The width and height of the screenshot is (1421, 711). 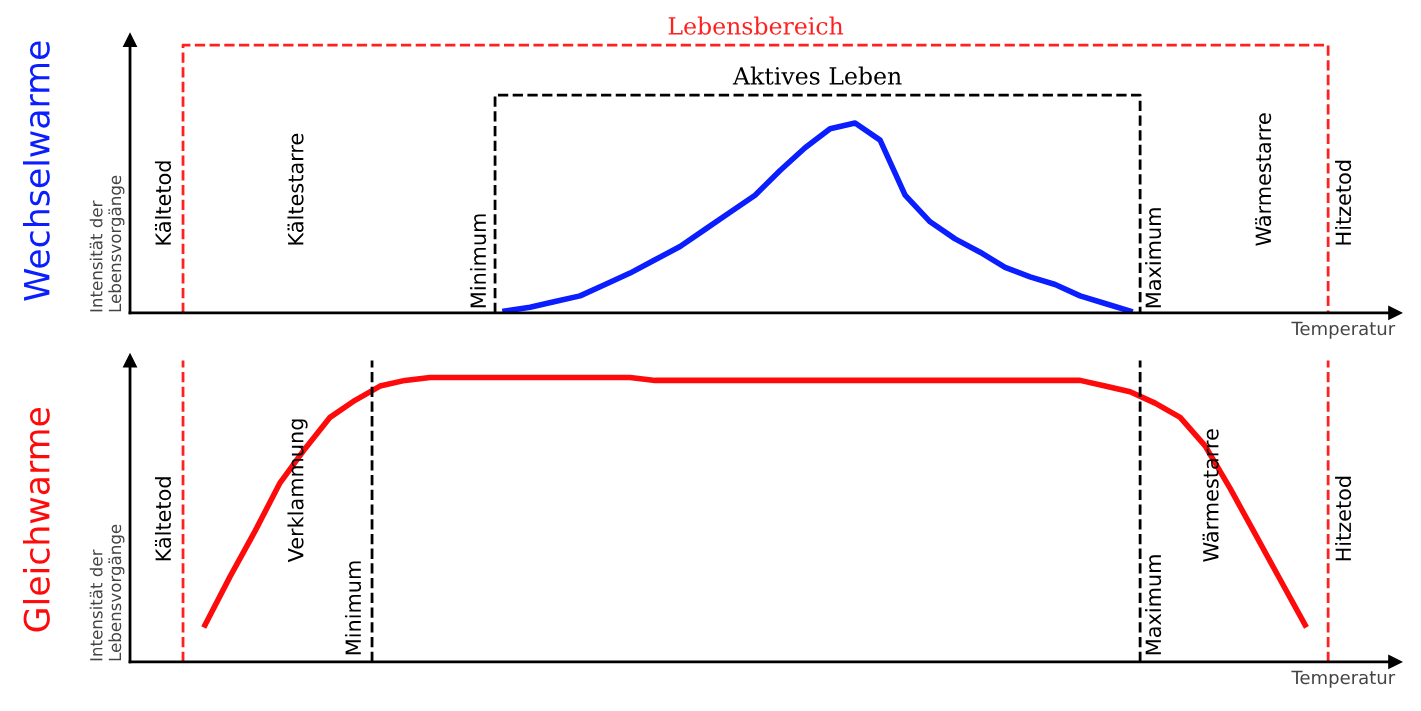 What do you see at coordinates (36, 171) in the screenshot?
I see `text: Wechselwarme` at bounding box center [36, 171].